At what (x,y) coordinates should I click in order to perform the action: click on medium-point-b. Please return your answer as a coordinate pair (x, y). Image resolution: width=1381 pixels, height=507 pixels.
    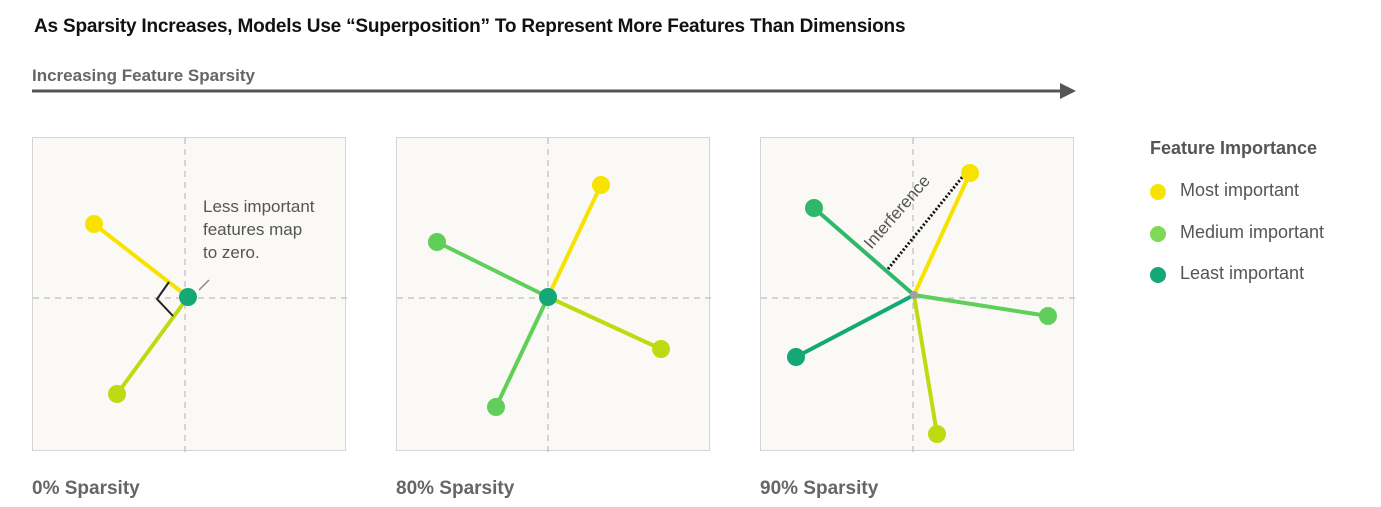
    Looking at the image, I should click on (496, 407).